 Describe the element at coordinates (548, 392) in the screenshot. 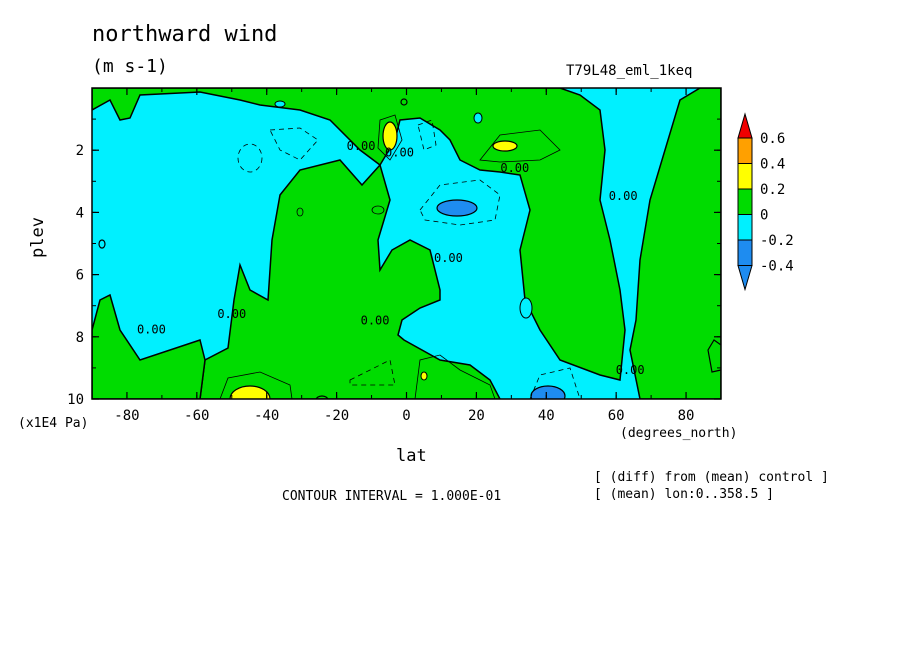

I see `negative-peak-lower` at that location.